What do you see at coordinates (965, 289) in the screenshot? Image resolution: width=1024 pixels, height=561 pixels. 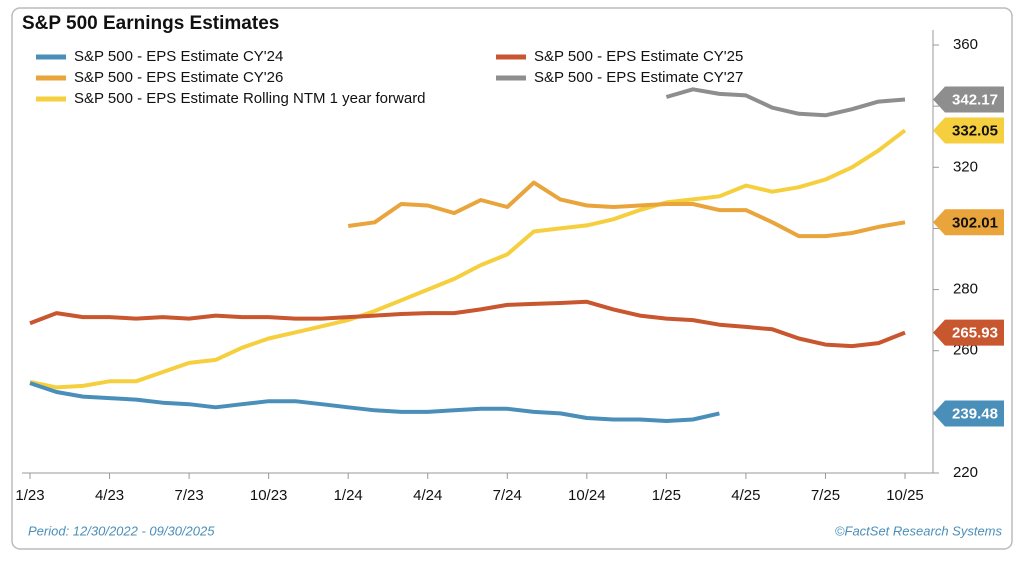 I see `y-tick-label: 280` at bounding box center [965, 289].